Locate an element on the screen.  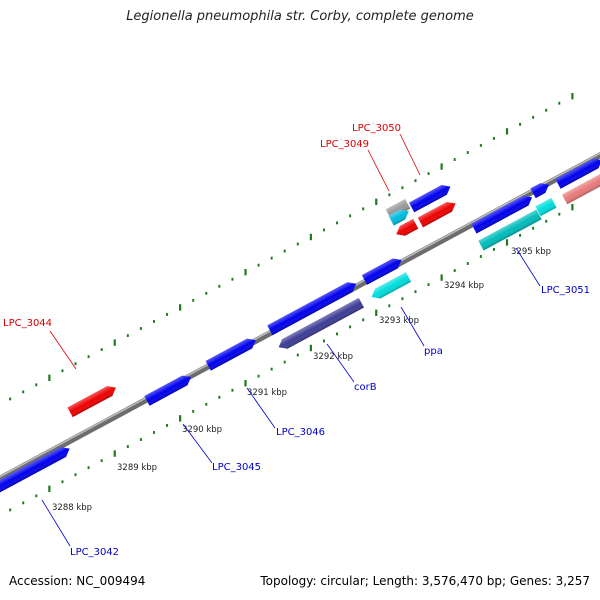
tick-label-3290: 3290 kbp is located at coordinates (202, 430).